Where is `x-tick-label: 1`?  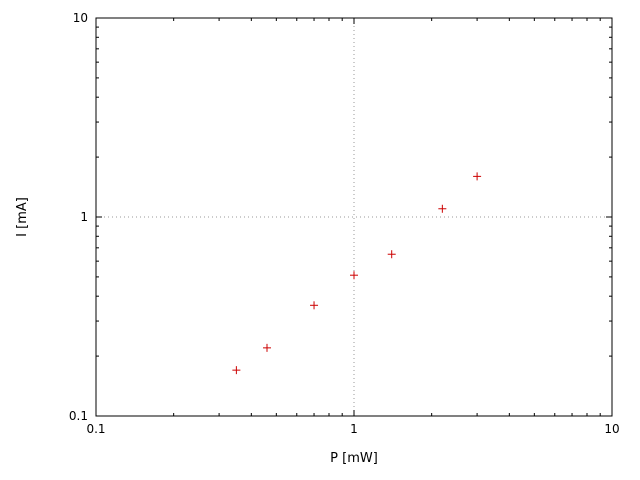
x-tick-label: 1 is located at coordinates (354, 429).